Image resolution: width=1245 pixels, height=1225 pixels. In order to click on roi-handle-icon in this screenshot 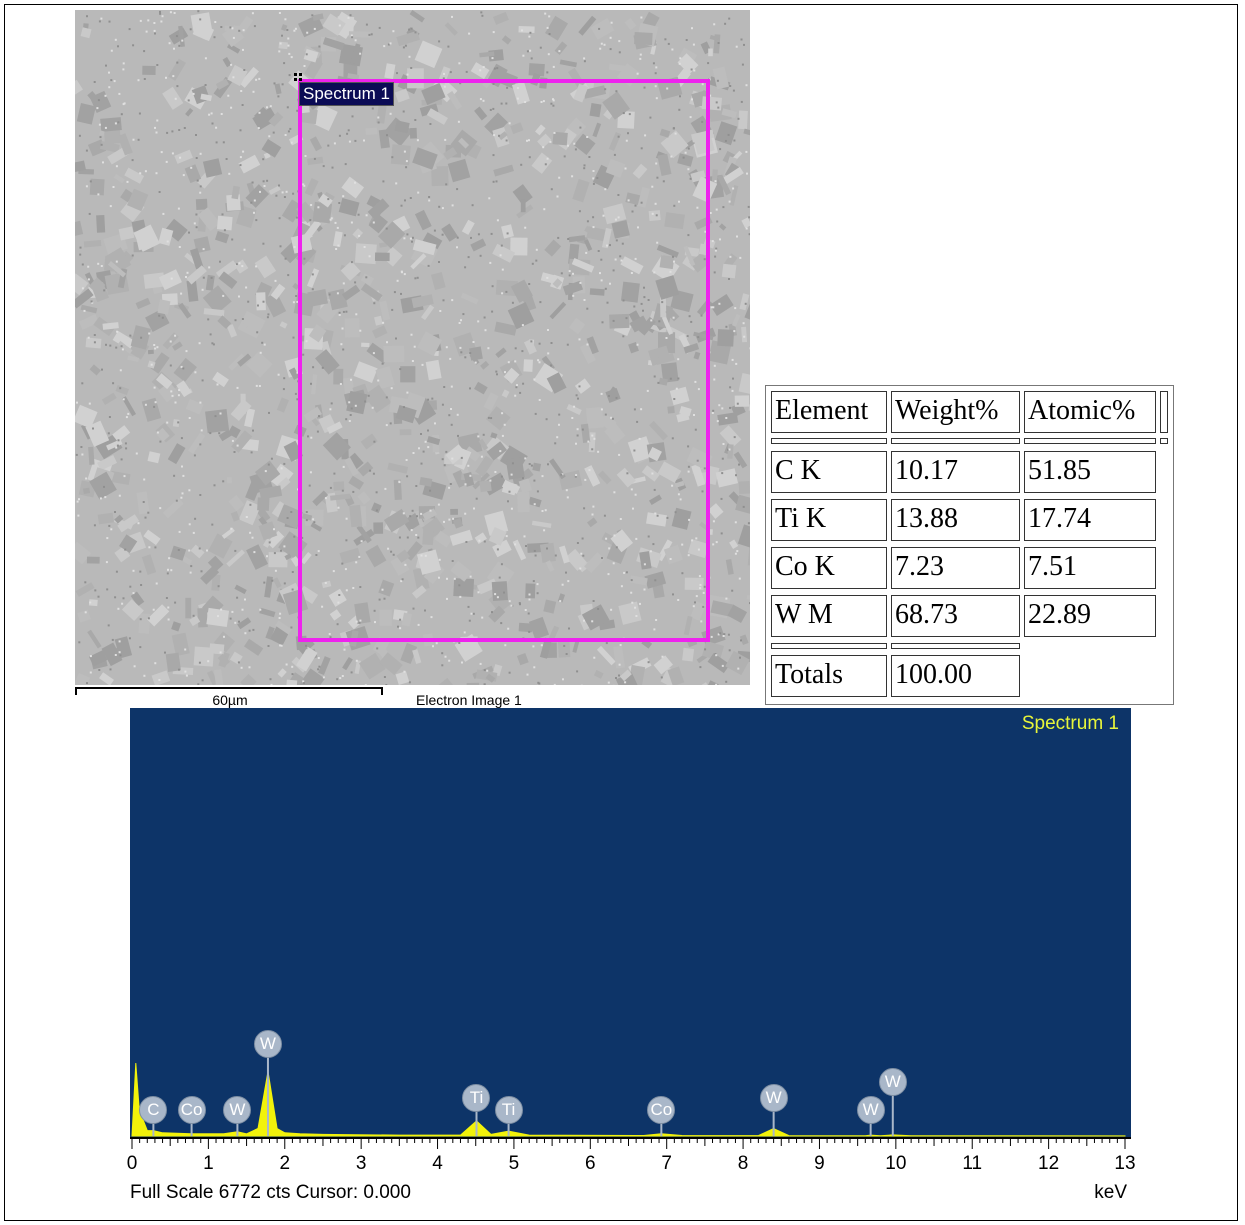, I will do `click(298, 77)`.